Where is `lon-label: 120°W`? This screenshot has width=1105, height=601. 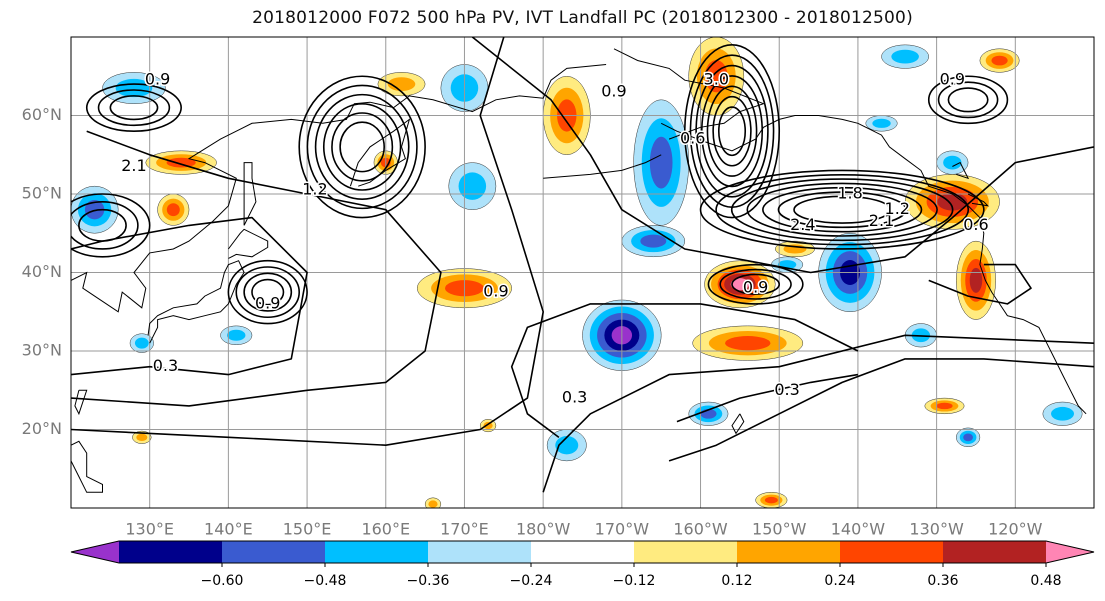
lon-label: 120°W is located at coordinates (1015, 529).